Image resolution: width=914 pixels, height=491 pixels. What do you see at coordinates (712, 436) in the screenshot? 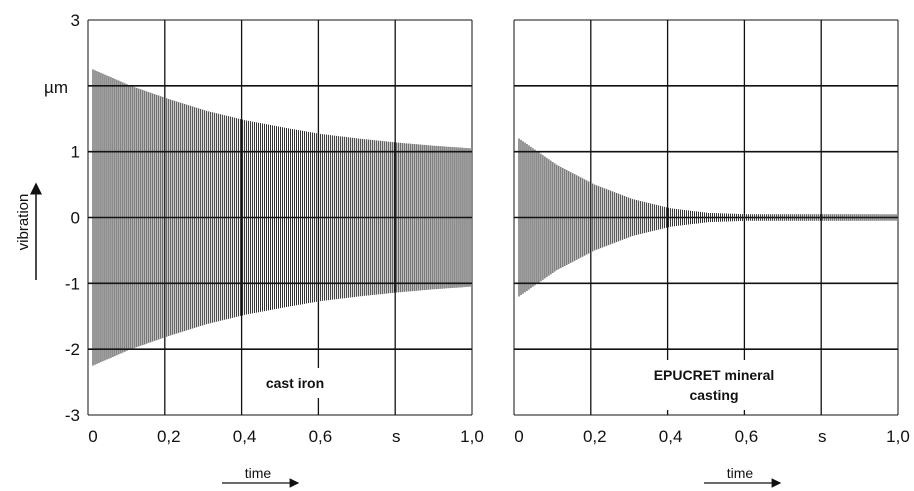
I see `mineral-casting-x-tick-labels: 0 0,2 0,4 0,6 s 1,0` at bounding box center [712, 436].